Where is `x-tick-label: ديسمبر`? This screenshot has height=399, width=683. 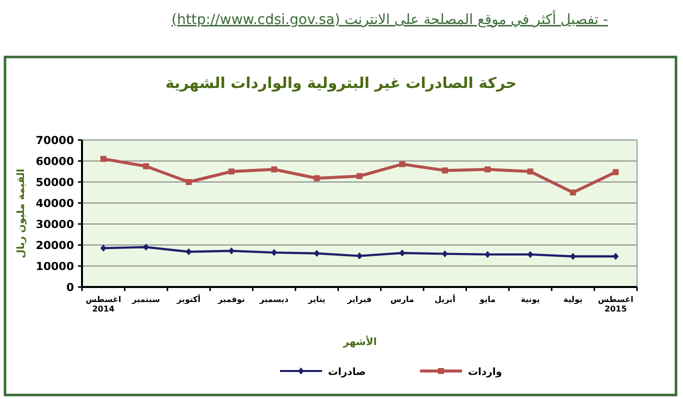 x-tick-label: ديسمبر is located at coordinates (273, 299).